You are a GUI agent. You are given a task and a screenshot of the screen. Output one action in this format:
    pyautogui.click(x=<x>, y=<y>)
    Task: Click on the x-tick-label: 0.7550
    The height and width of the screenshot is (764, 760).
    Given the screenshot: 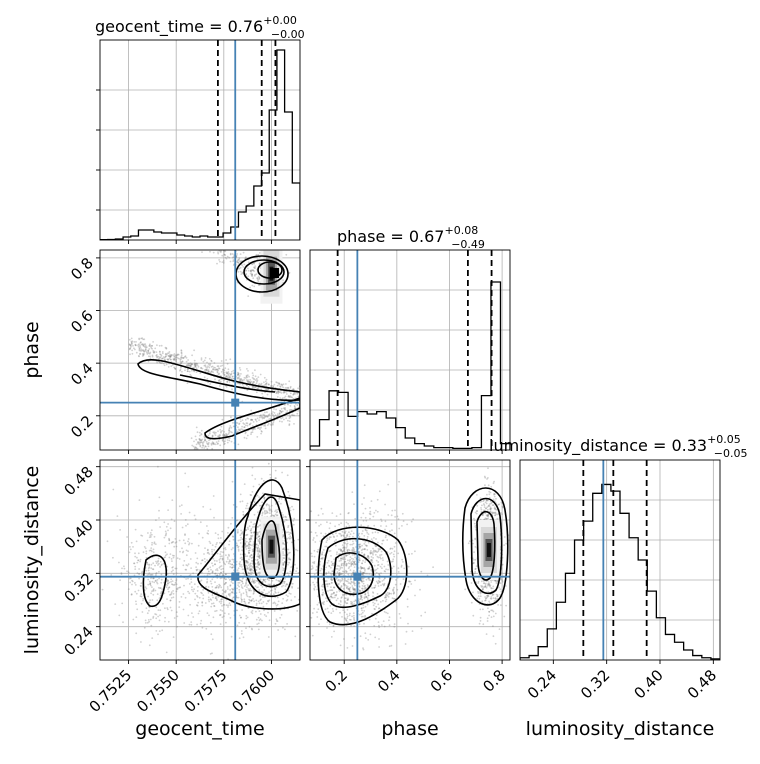 What is the action you would take?
    pyautogui.click(x=158, y=691)
    